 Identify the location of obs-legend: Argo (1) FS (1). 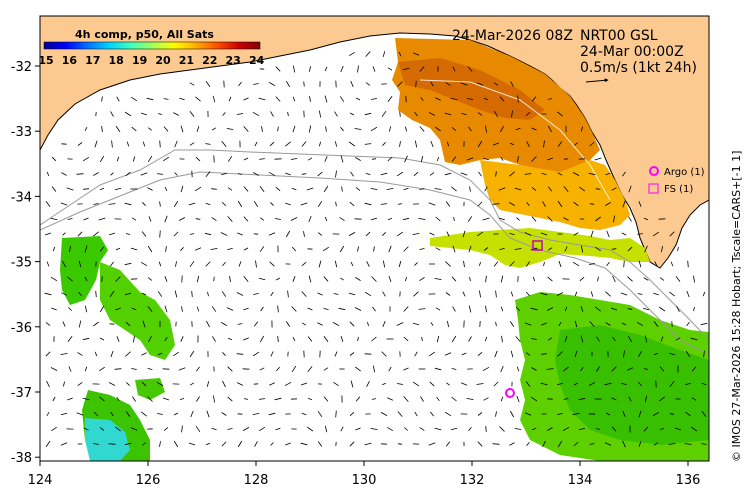
(676, 180).